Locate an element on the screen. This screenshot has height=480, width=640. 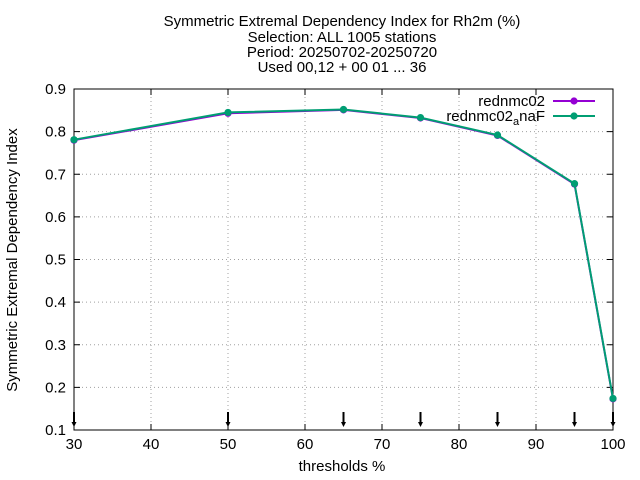
title-line-4: Used 00,12 + 00 01 ... 36 is located at coordinates (342, 67).